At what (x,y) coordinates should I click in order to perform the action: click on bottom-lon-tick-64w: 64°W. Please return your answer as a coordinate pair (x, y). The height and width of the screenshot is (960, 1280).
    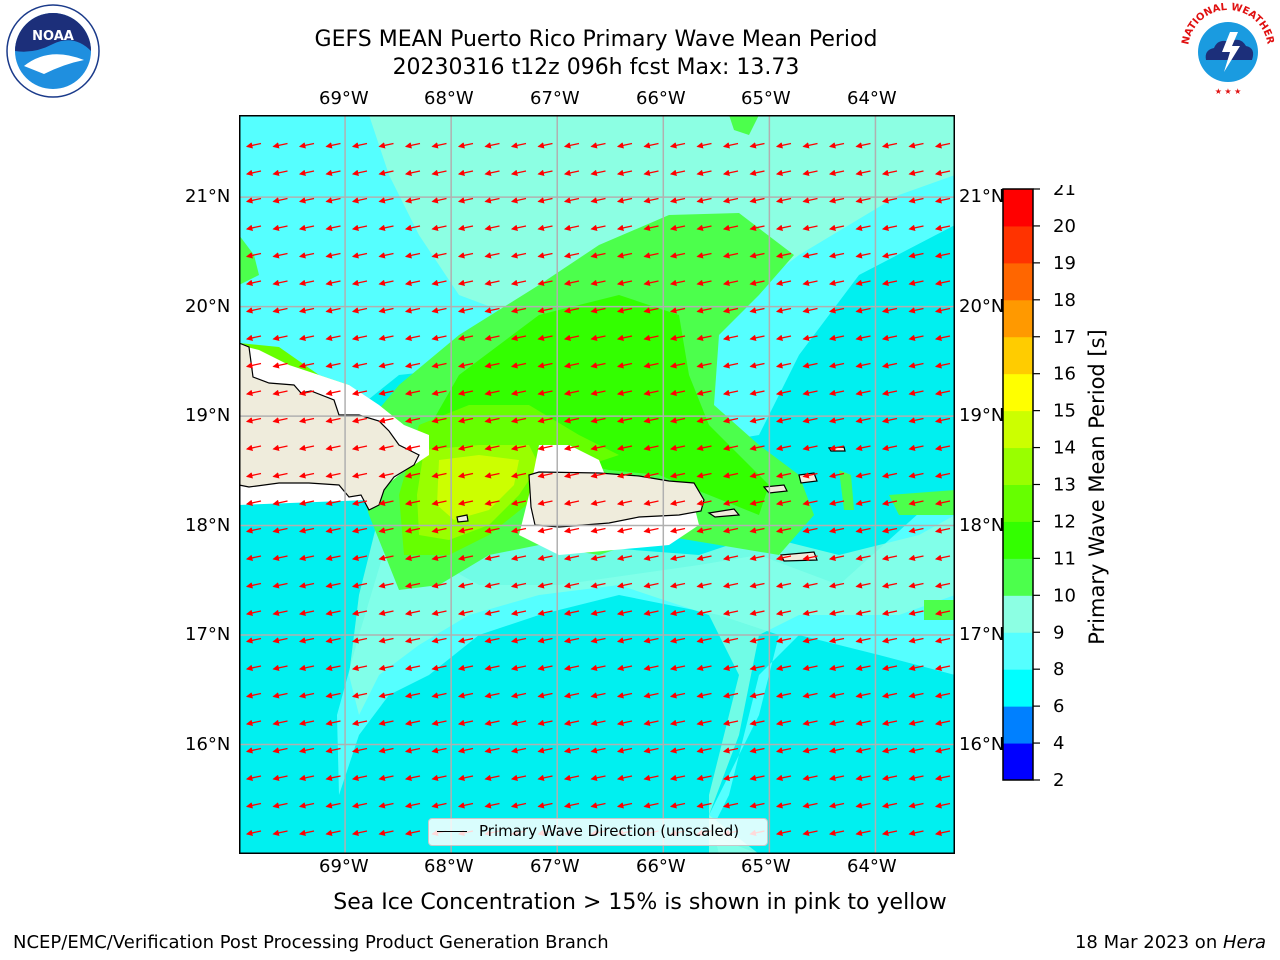
    Looking at the image, I should click on (872, 866).